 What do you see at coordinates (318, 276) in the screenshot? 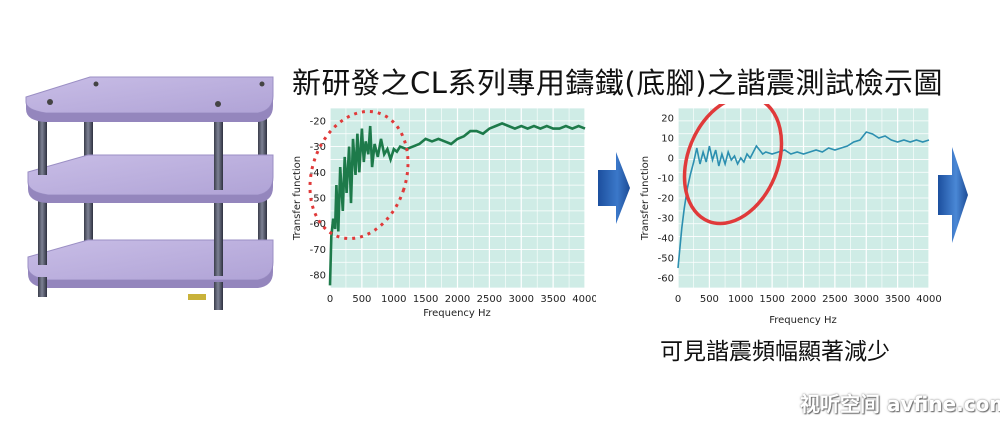
I see `y-tick-label: -80` at bounding box center [318, 276].